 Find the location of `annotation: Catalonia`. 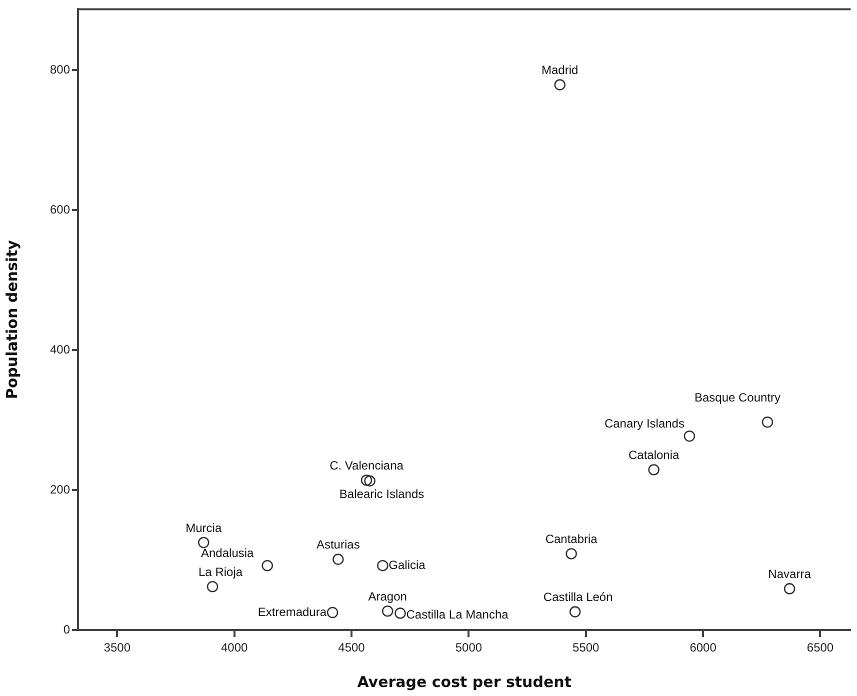

annotation: Catalonia is located at coordinates (654, 455).